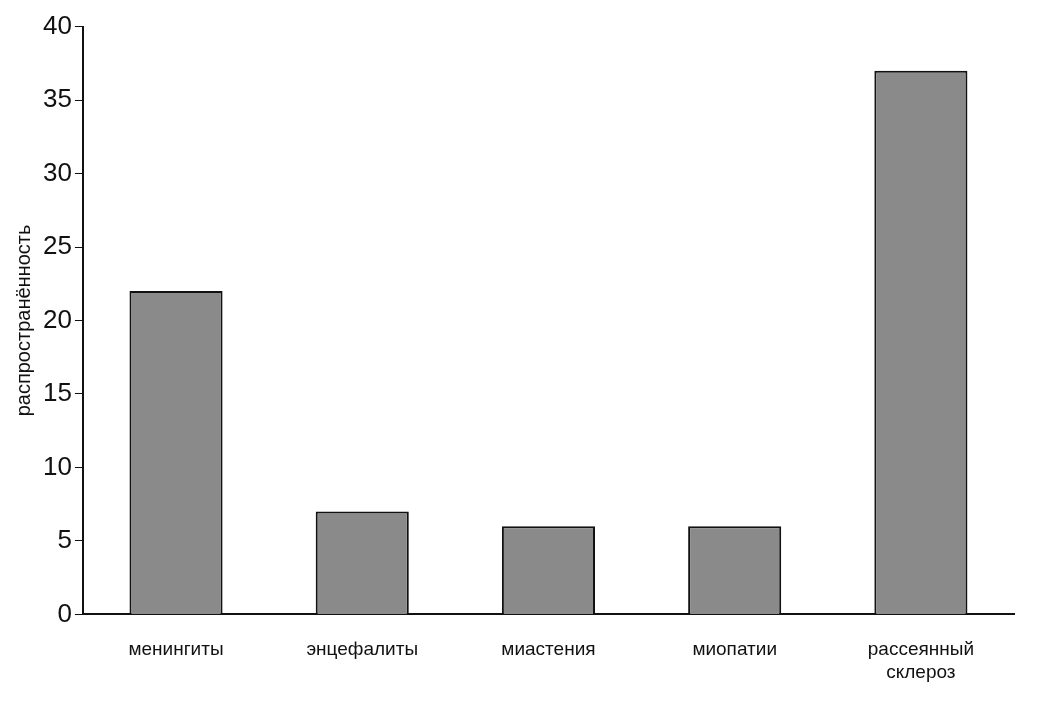 The width and height of the screenshot is (1052, 707). What do you see at coordinates (57, 392) in the screenshot?
I see `y-tick-label: 15` at bounding box center [57, 392].